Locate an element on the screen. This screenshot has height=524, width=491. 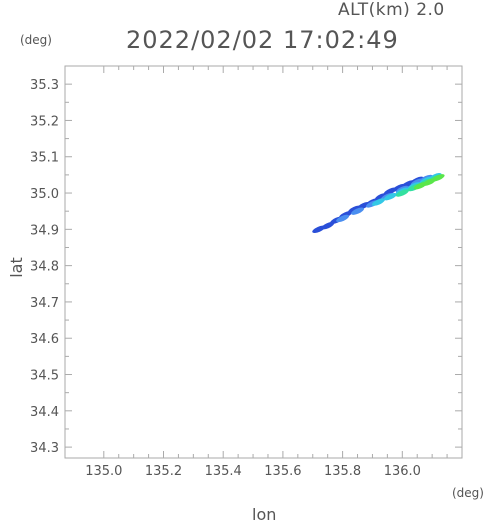
x-tick-label: 135.4 is located at coordinates (223, 471).